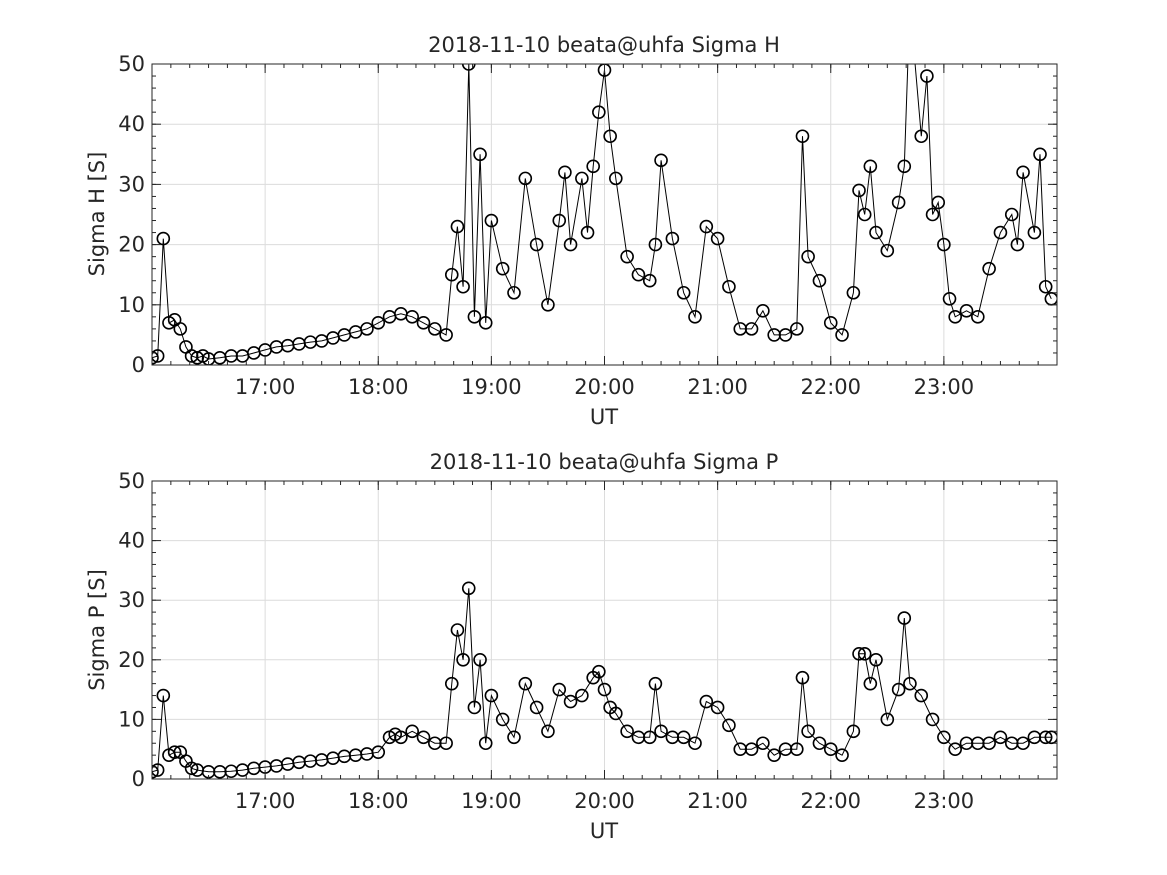 The image size is (1167, 875). I want to click on x-tick-label: 20:00, so click(604, 801).